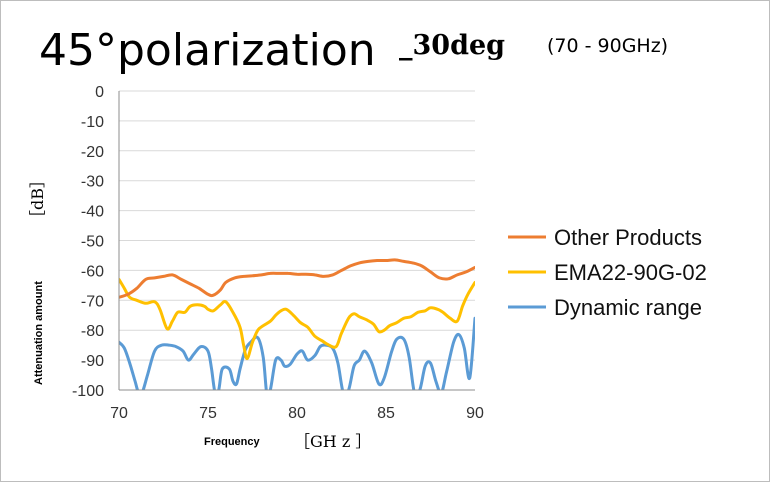 This screenshot has height=482, width=770. What do you see at coordinates (92, 271) in the screenshot?
I see `y-tick-label: -60` at bounding box center [92, 271].